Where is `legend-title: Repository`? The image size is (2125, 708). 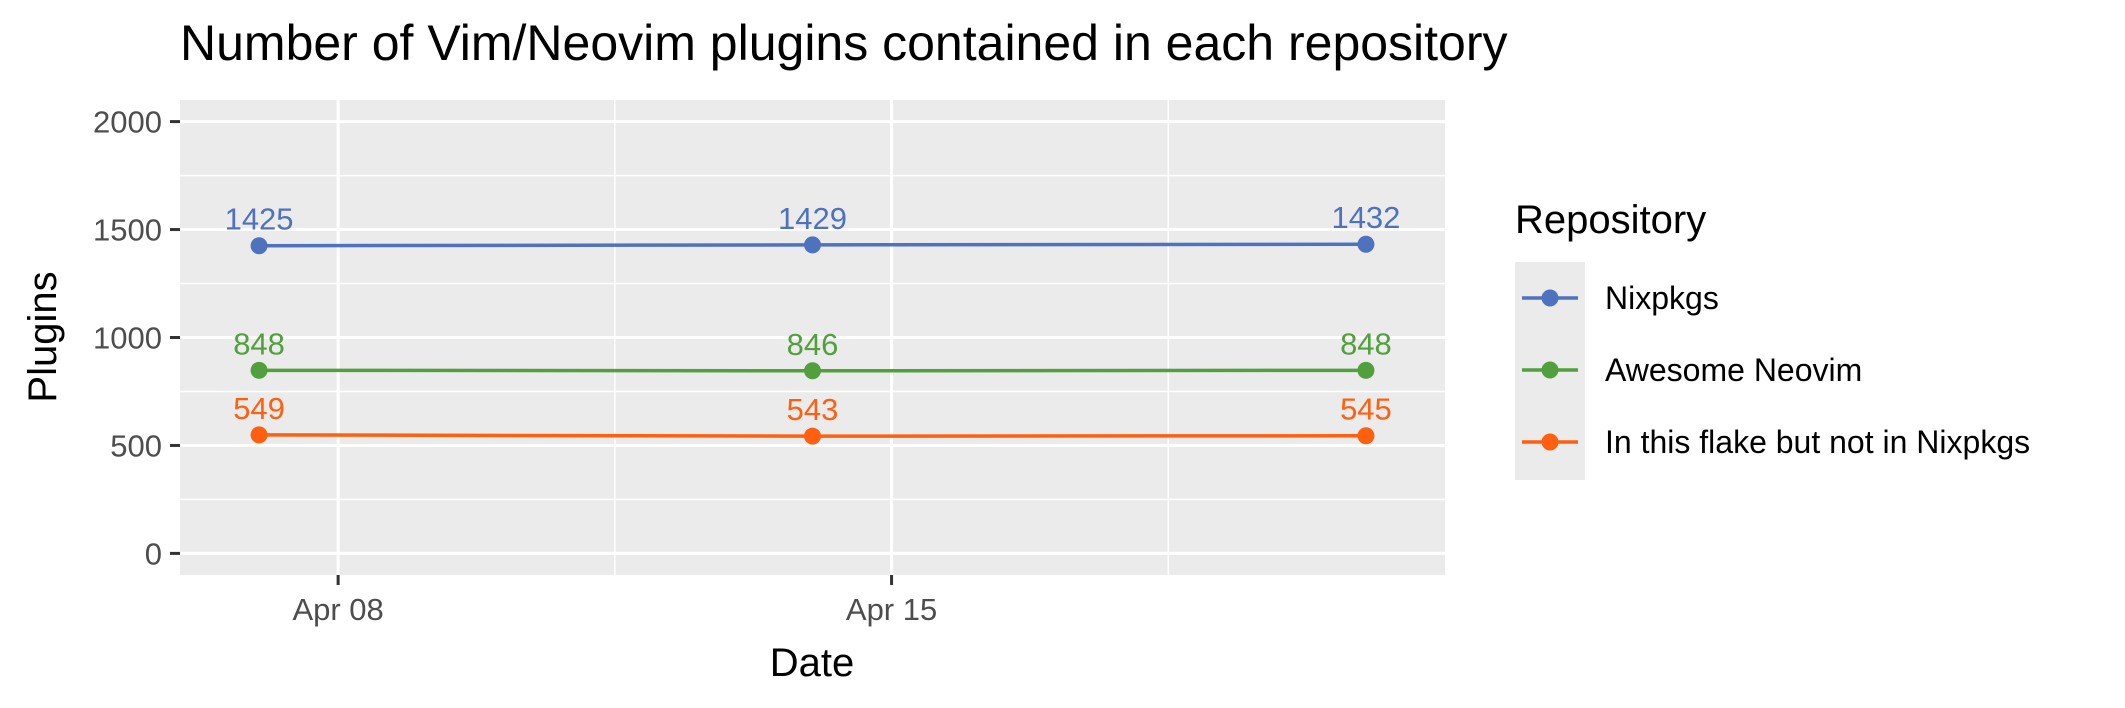
legend-title: Repository is located at coordinates (1610, 220).